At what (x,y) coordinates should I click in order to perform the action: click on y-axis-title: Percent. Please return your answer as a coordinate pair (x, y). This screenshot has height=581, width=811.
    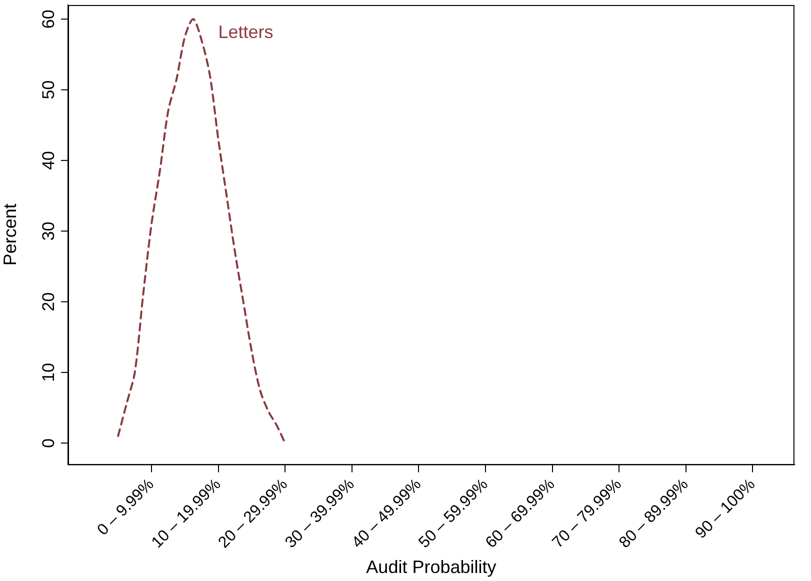
    Looking at the image, I should click on (10, 235).